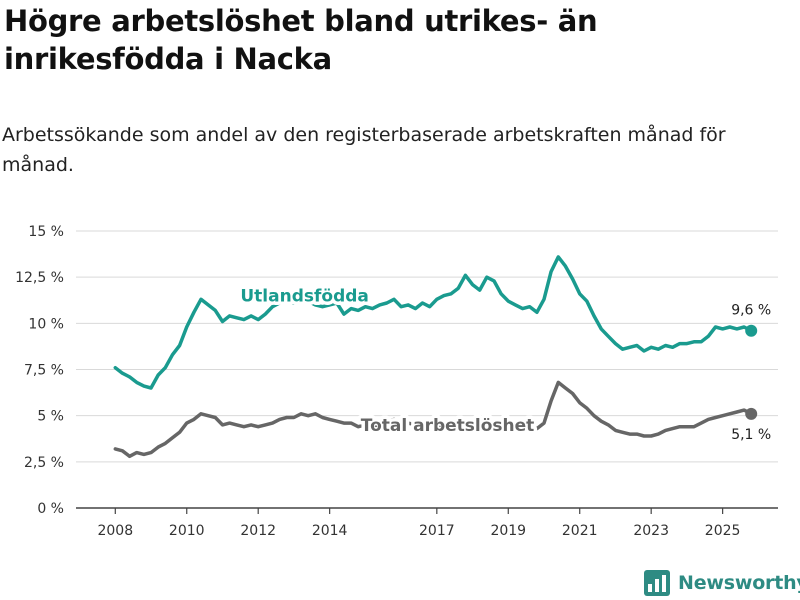 The height and width of the screenshot is (600, 800). I want to click on x-axis: 2008 2010 2012 2014 2017 2019 2021 2023 2025, so click(427, 523).